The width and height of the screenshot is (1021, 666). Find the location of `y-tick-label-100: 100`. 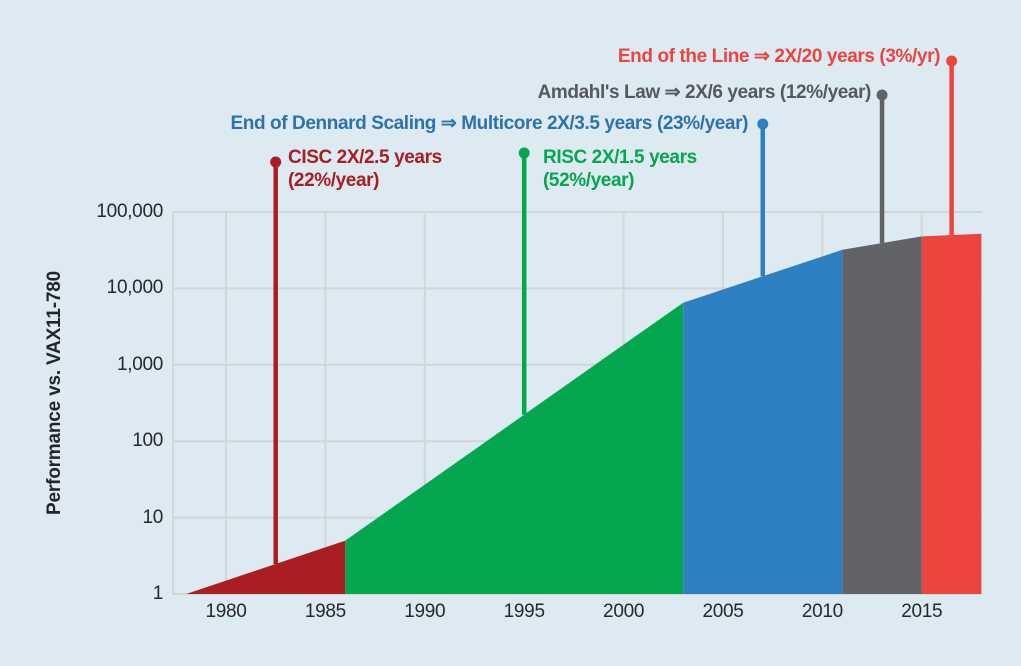

y-tick-label-100: 100 is located at coordinates (147, 441).